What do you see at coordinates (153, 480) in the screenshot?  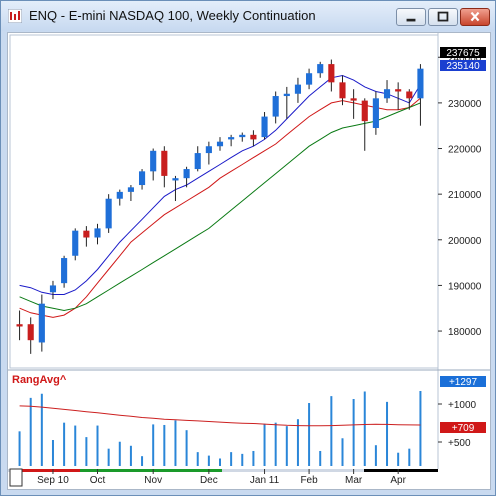 I see `time-tick-label: Nov` at bounding box center [153, 480].